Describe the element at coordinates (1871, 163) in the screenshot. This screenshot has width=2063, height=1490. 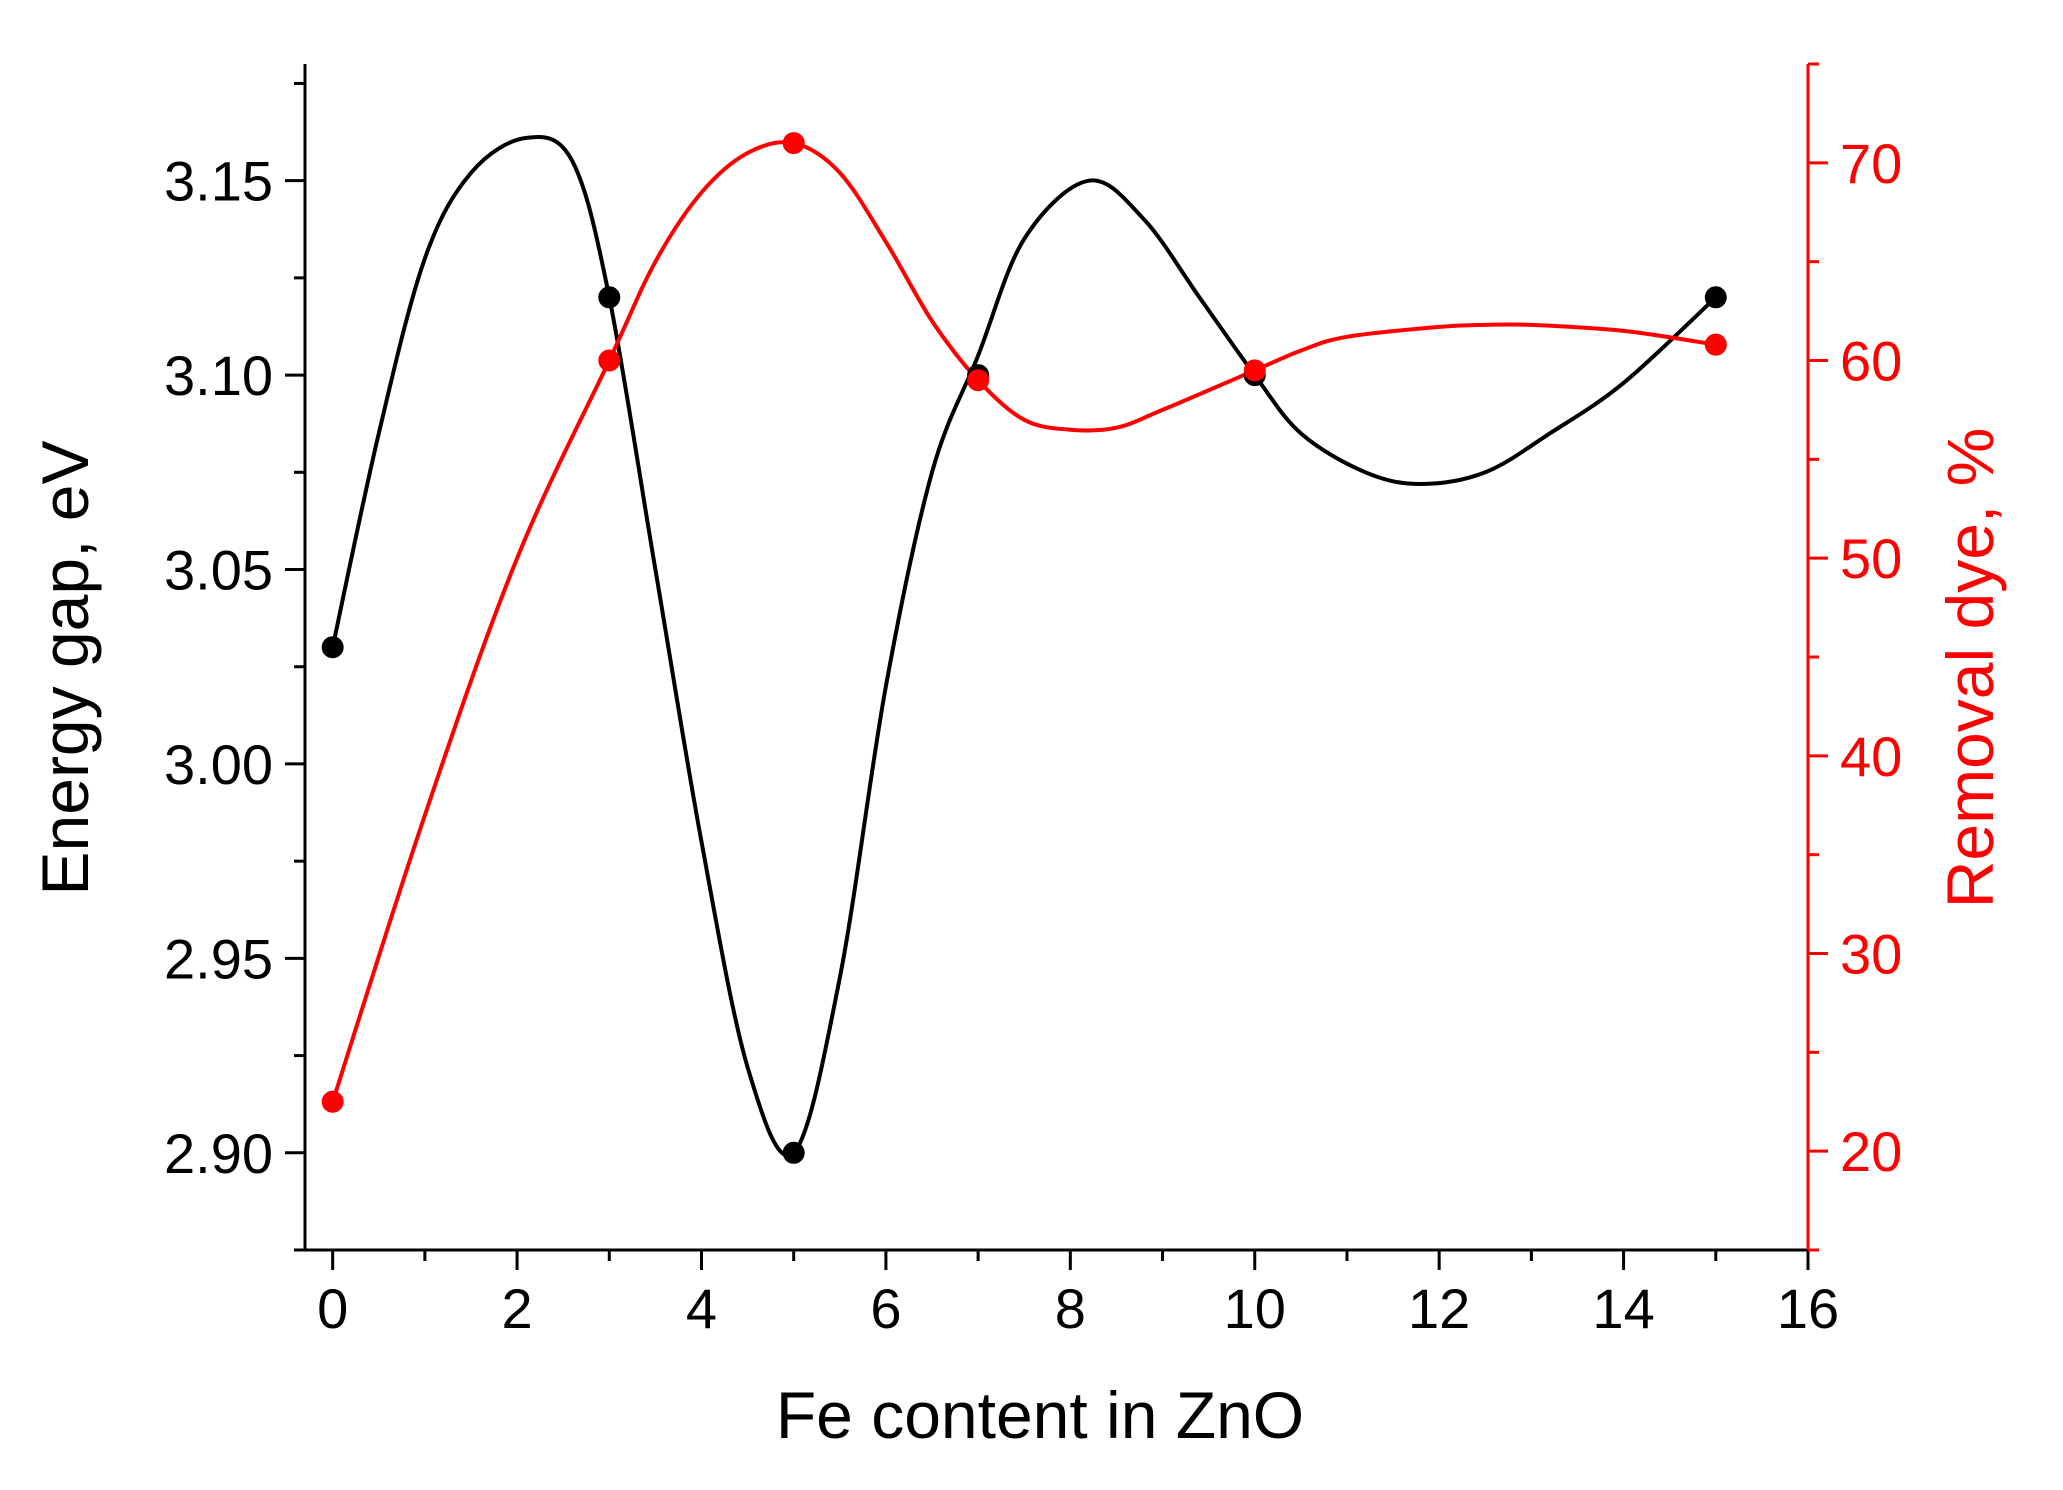
I see `y-right-tick-label: 70` at that location.